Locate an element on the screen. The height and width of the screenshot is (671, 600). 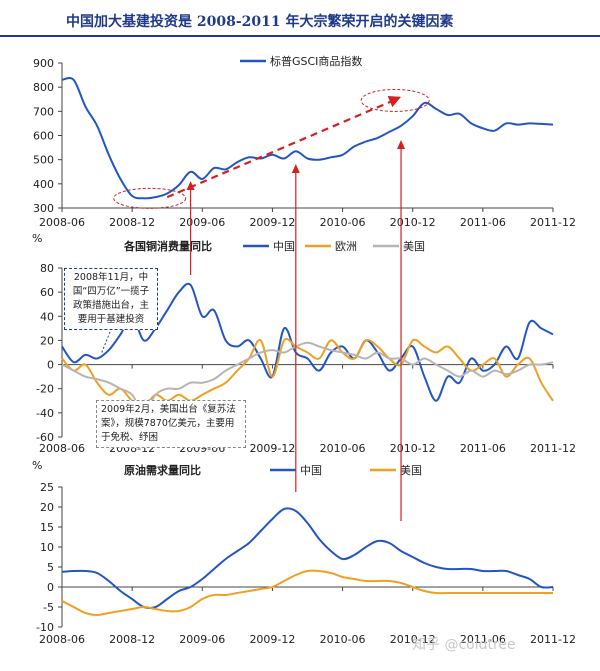
gsci-legend-label-0: 标普GSCI商品指数 is located at coordinates (316, 61).